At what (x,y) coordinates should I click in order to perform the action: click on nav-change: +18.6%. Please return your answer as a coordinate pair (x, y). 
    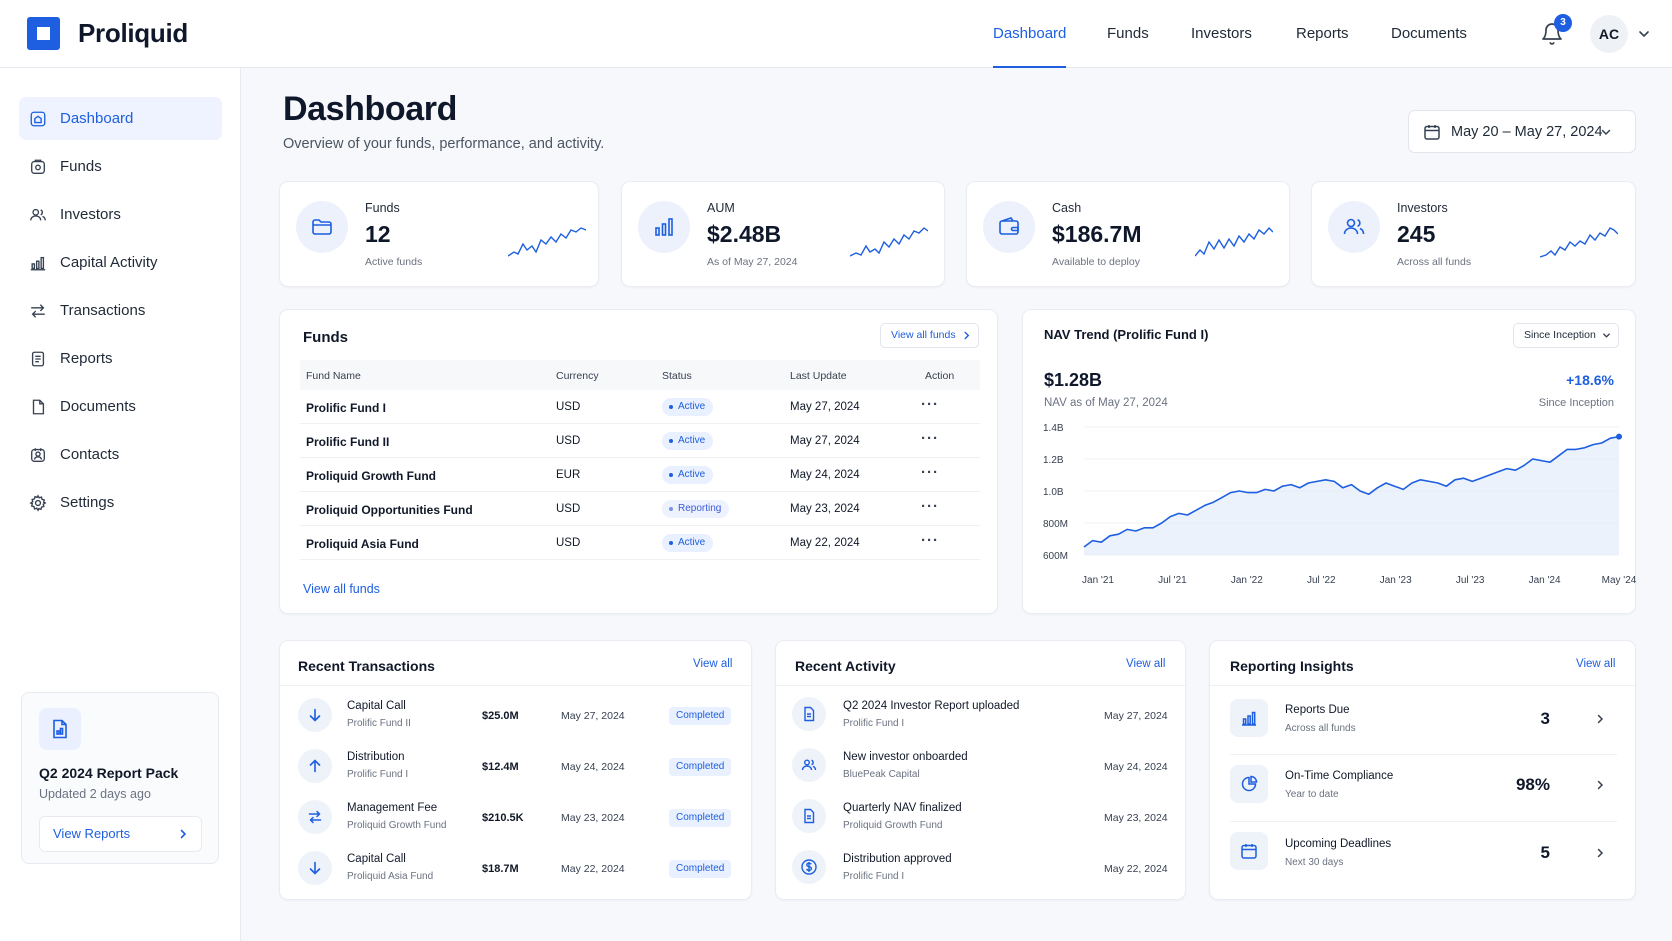
    Looking at the image, I should click on (1590, 380).